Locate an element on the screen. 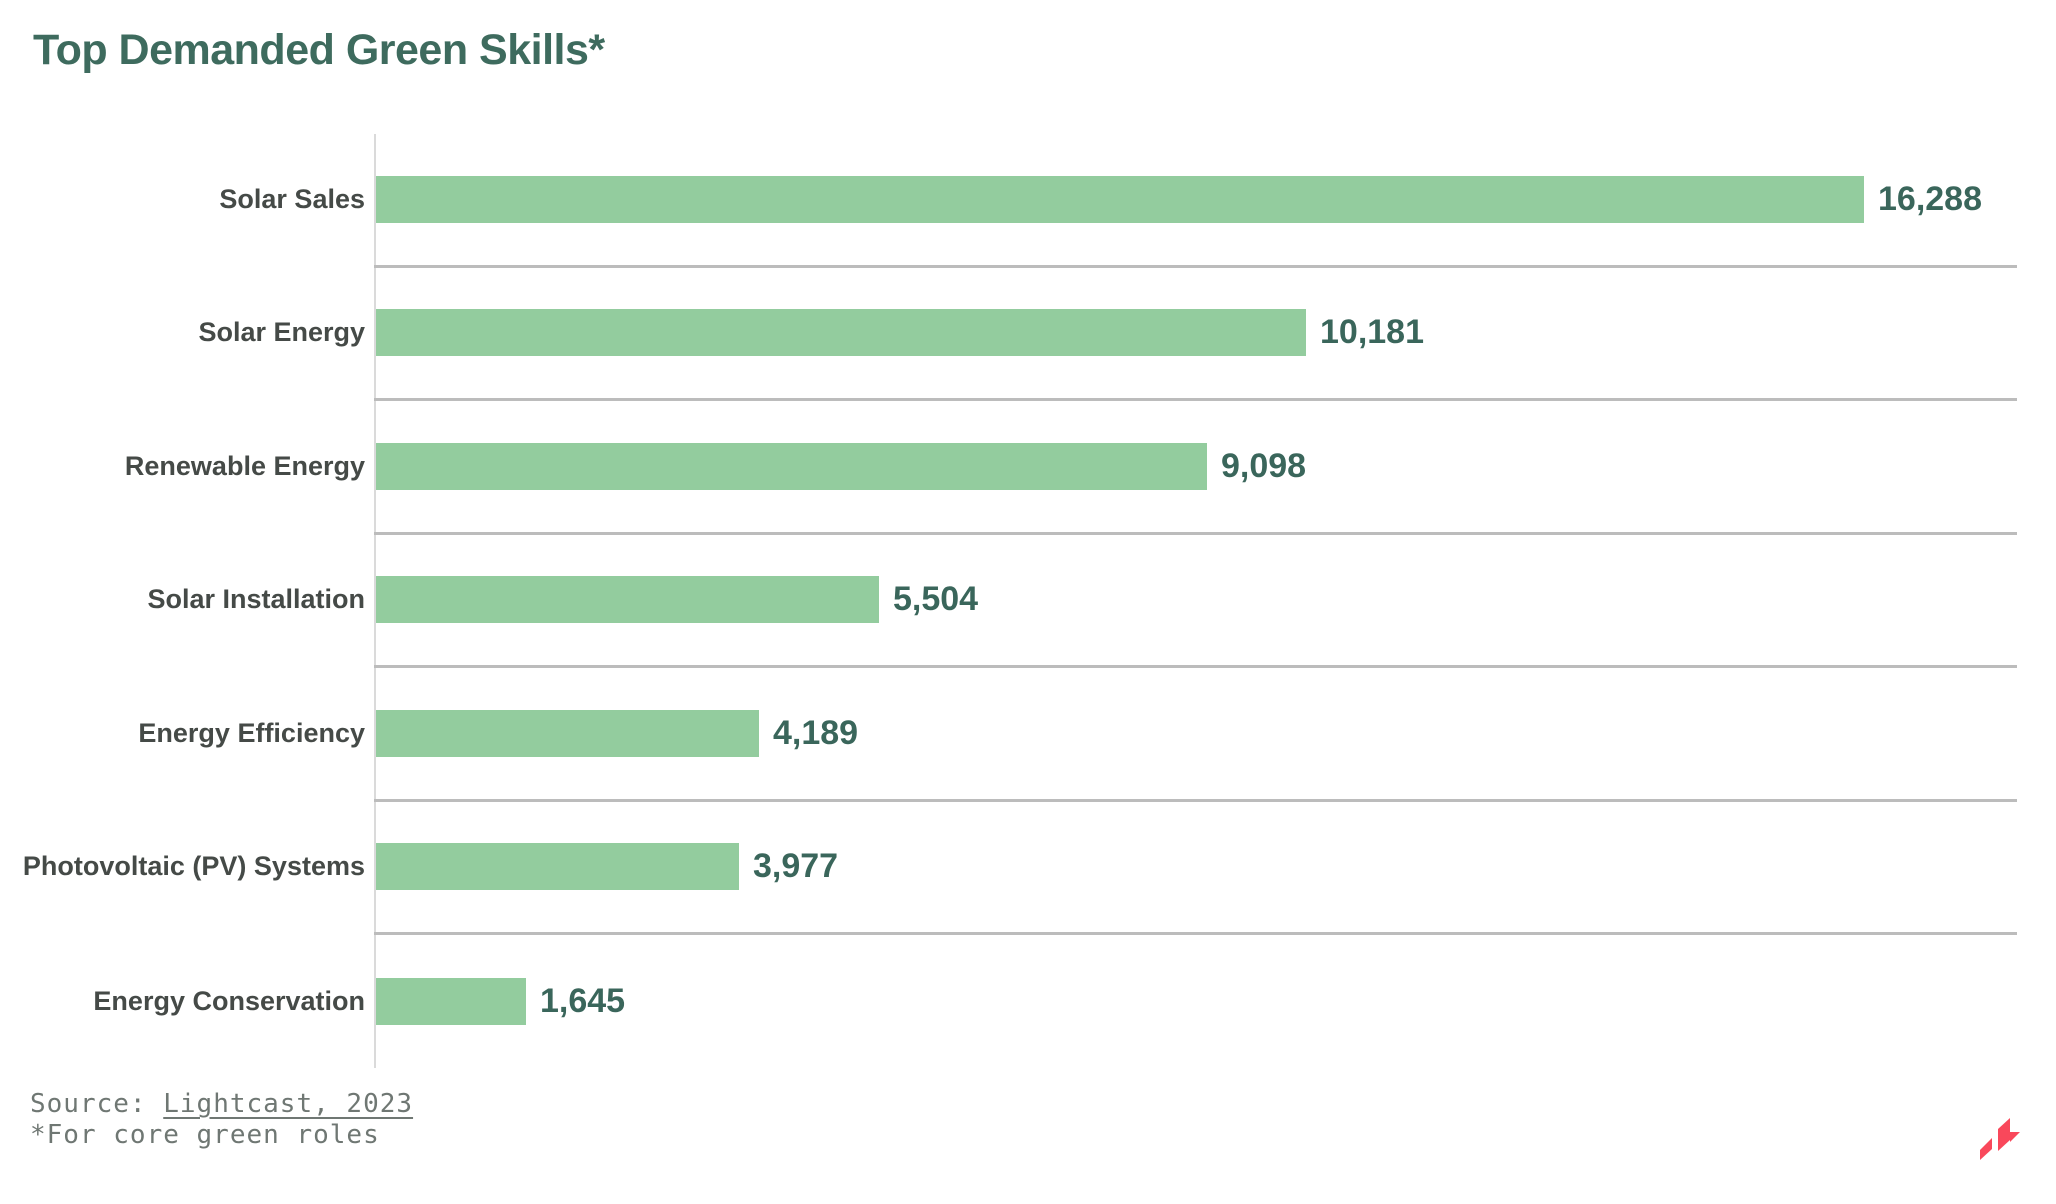 The height and width of the screenshot is (1204, 2056). chart-row: Solar Sales 16,288 is located at coordinates (1118, 201).